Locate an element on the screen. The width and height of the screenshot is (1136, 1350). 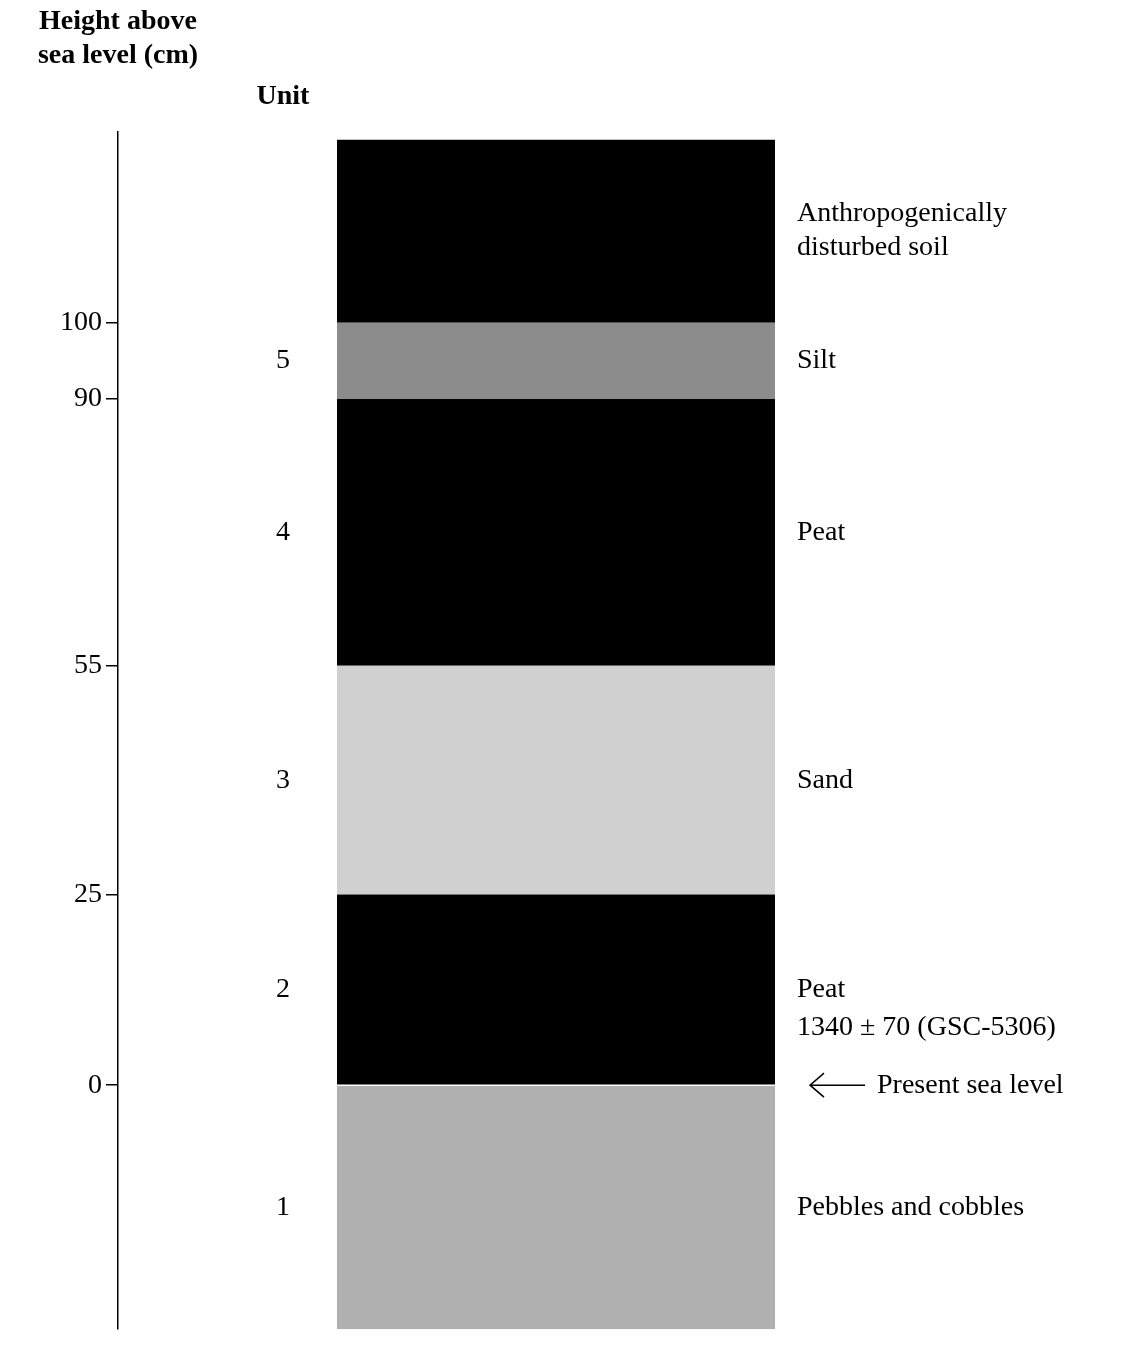
y-axis-title: Height above sea level (cm) is located at coordinates (118, 37).